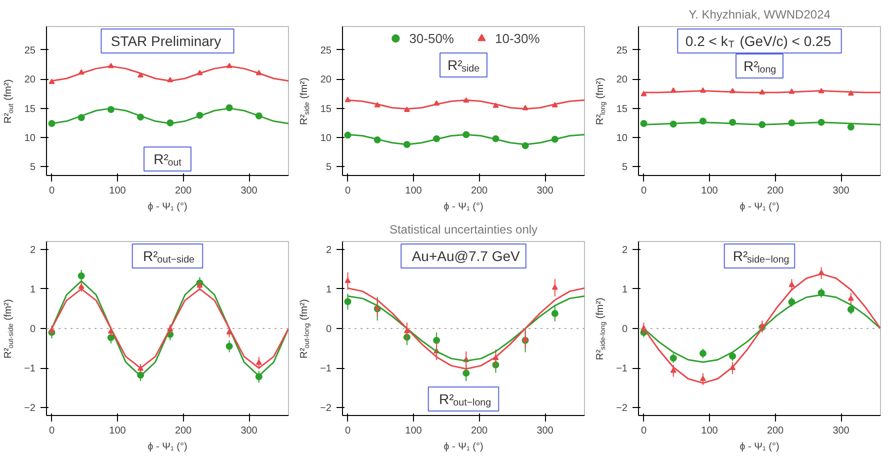  What do you see at coordinates (759, 15) in the screenshot?
I see `chart-title: Y. Khyzhniak, WWND2024` at bounding box center [759, 15].